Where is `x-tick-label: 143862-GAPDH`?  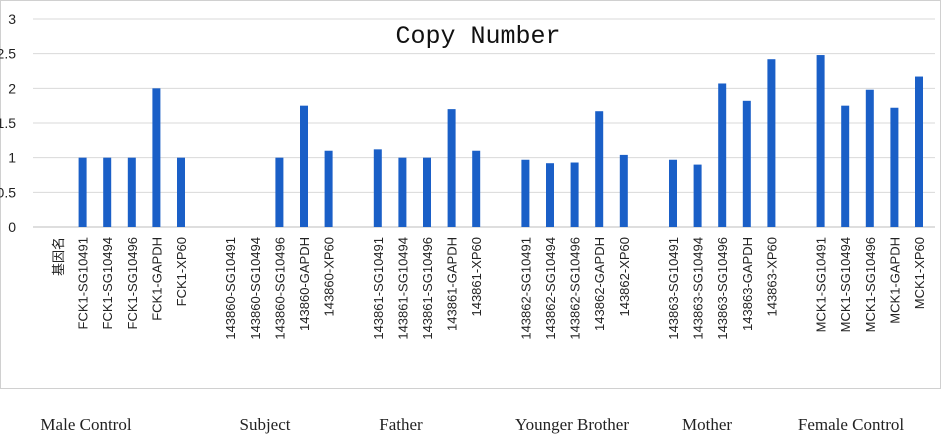
x-tick-label: 143862-GAPDH is located at coordinates (599, 284).